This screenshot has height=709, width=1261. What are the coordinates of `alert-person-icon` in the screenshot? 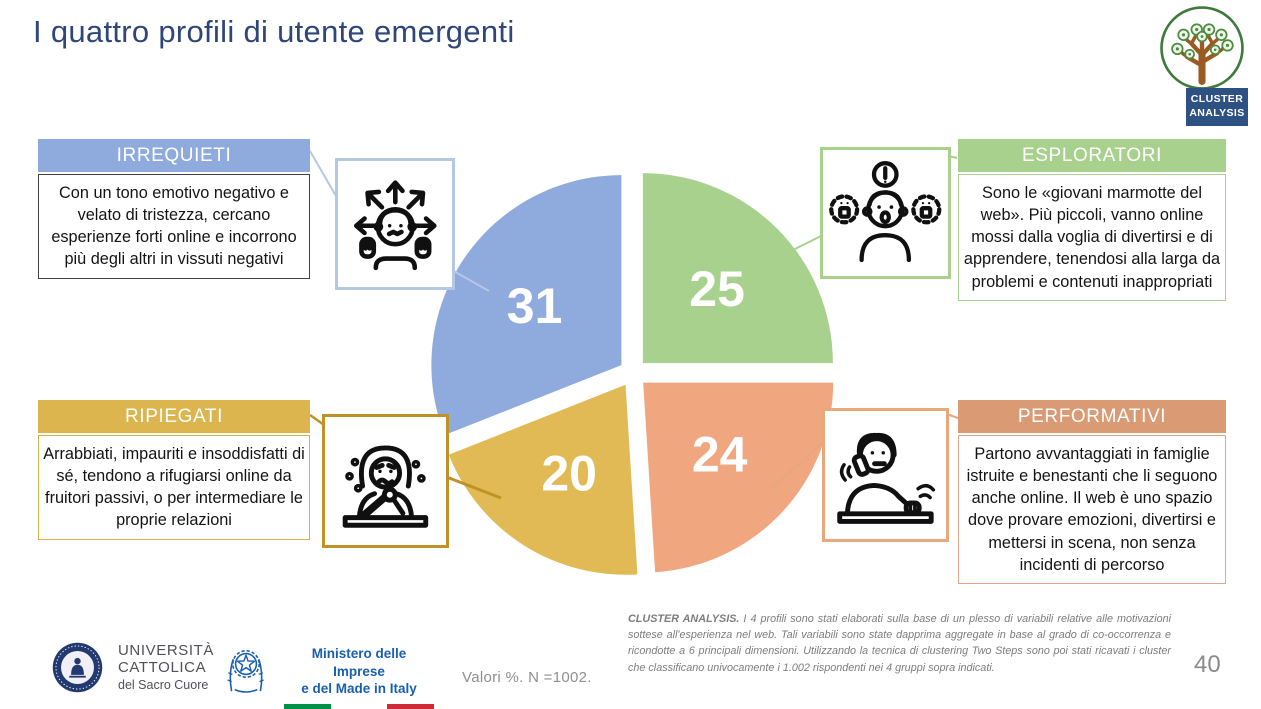 It's located at (885, 212).